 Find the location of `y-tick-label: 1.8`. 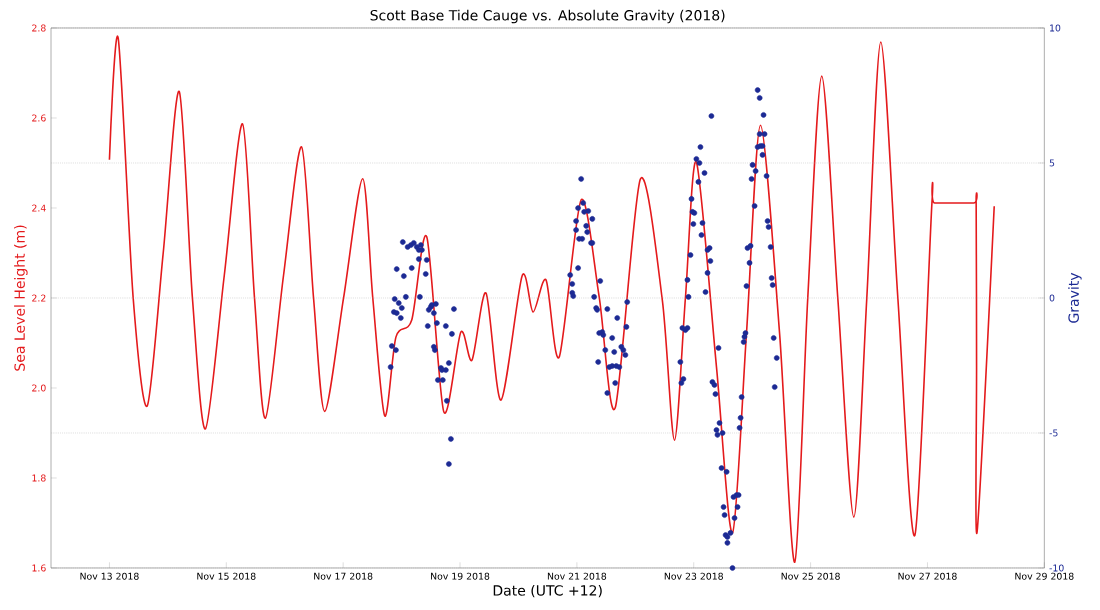

y-tick-label: 1.8 is located at coordinates (39, 478).